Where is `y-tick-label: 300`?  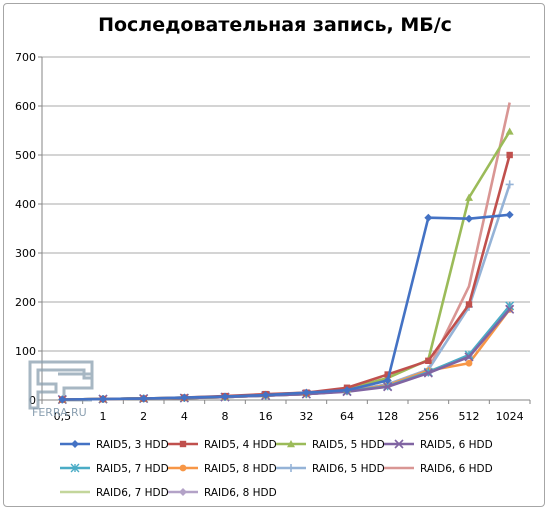 y-tick-label: 300 is located at coordinates (25, 253).